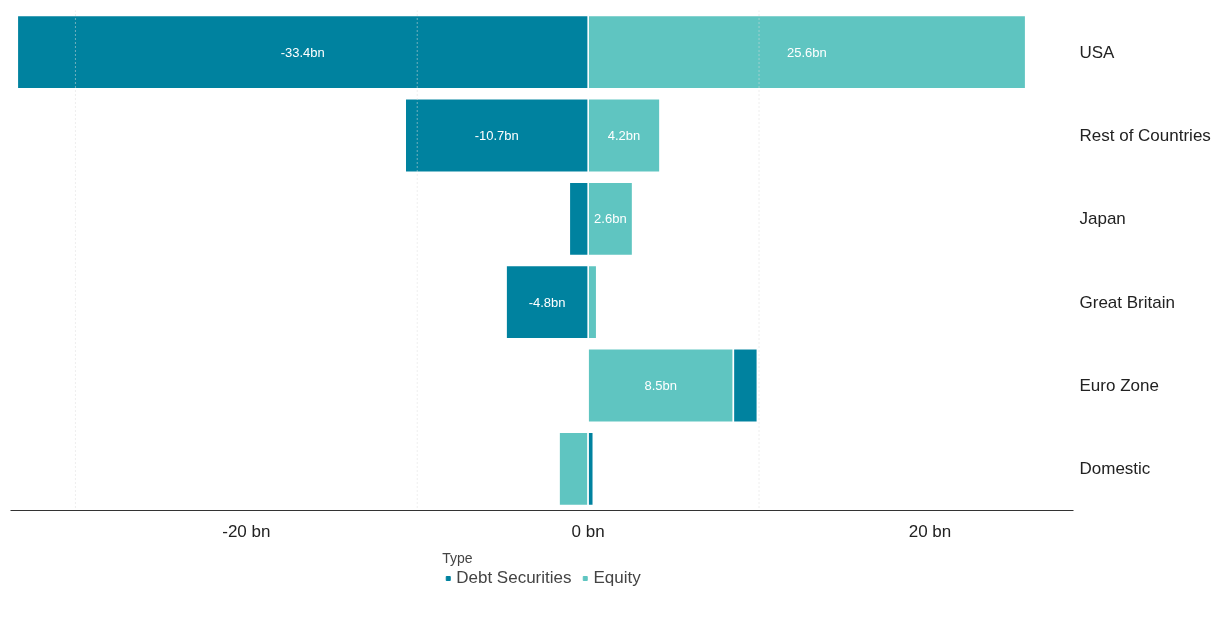  Describe the element at coordinates (1102, 219) in the screenshot. I see `y-tick-label: Japan` at that location.